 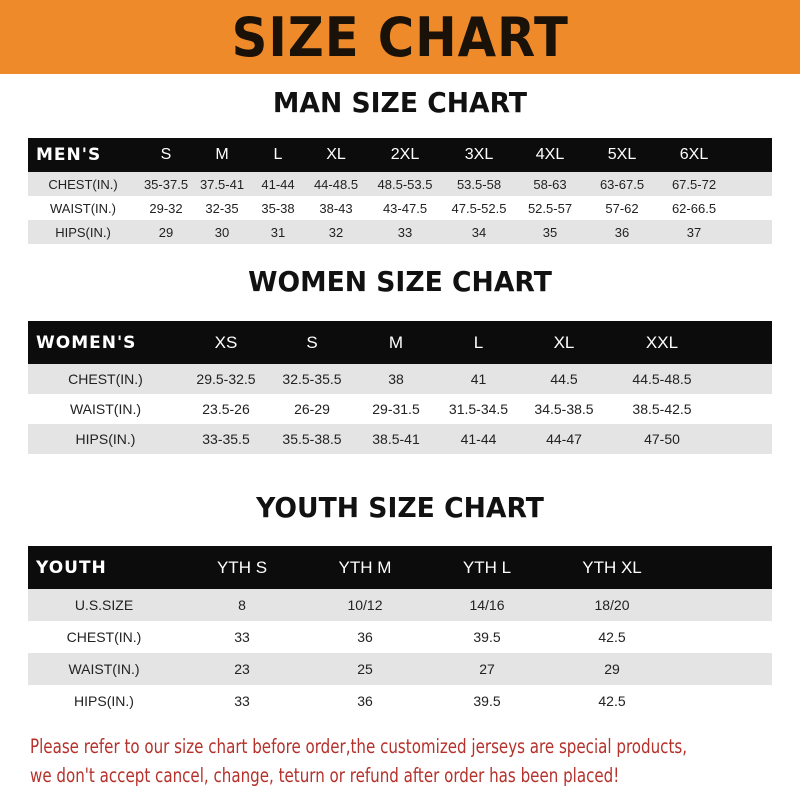 I want to click on measurement-value: 31, so click(x=278, y=232).